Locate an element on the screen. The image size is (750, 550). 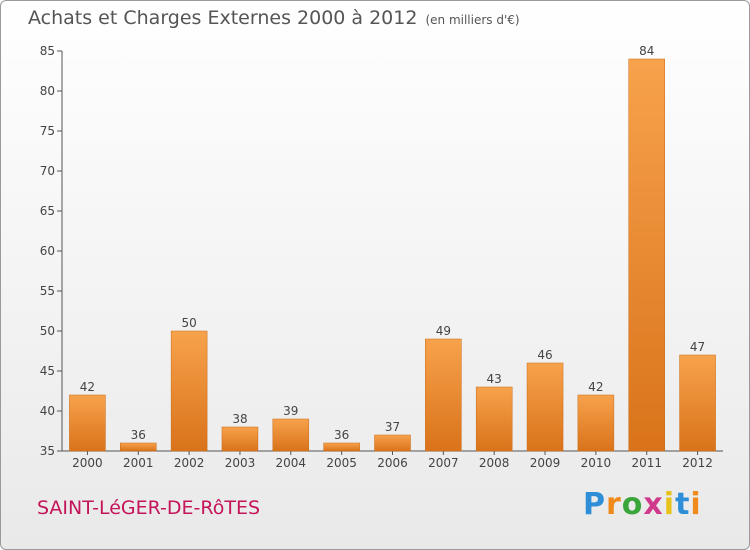
bar-2010 is located at coordinates (596, 423).